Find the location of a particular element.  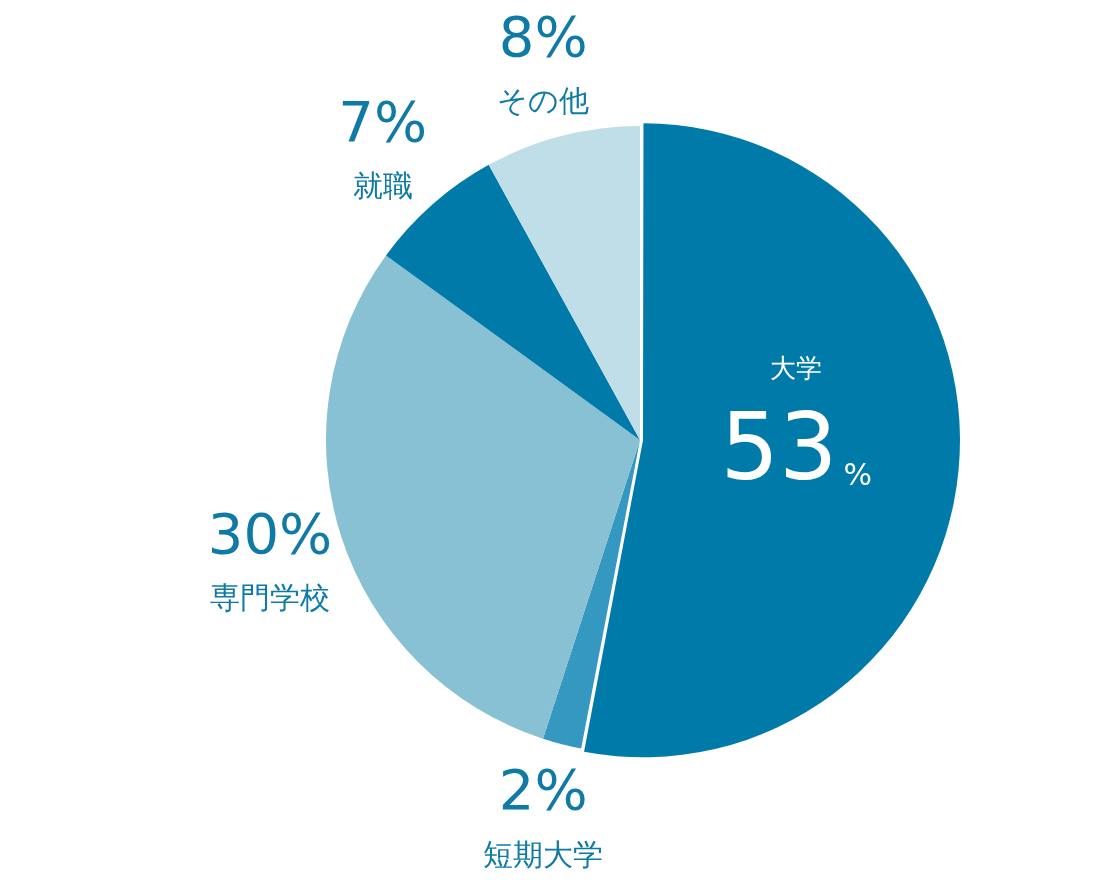

slice-label: その他 is located at coordinates (543, 101).